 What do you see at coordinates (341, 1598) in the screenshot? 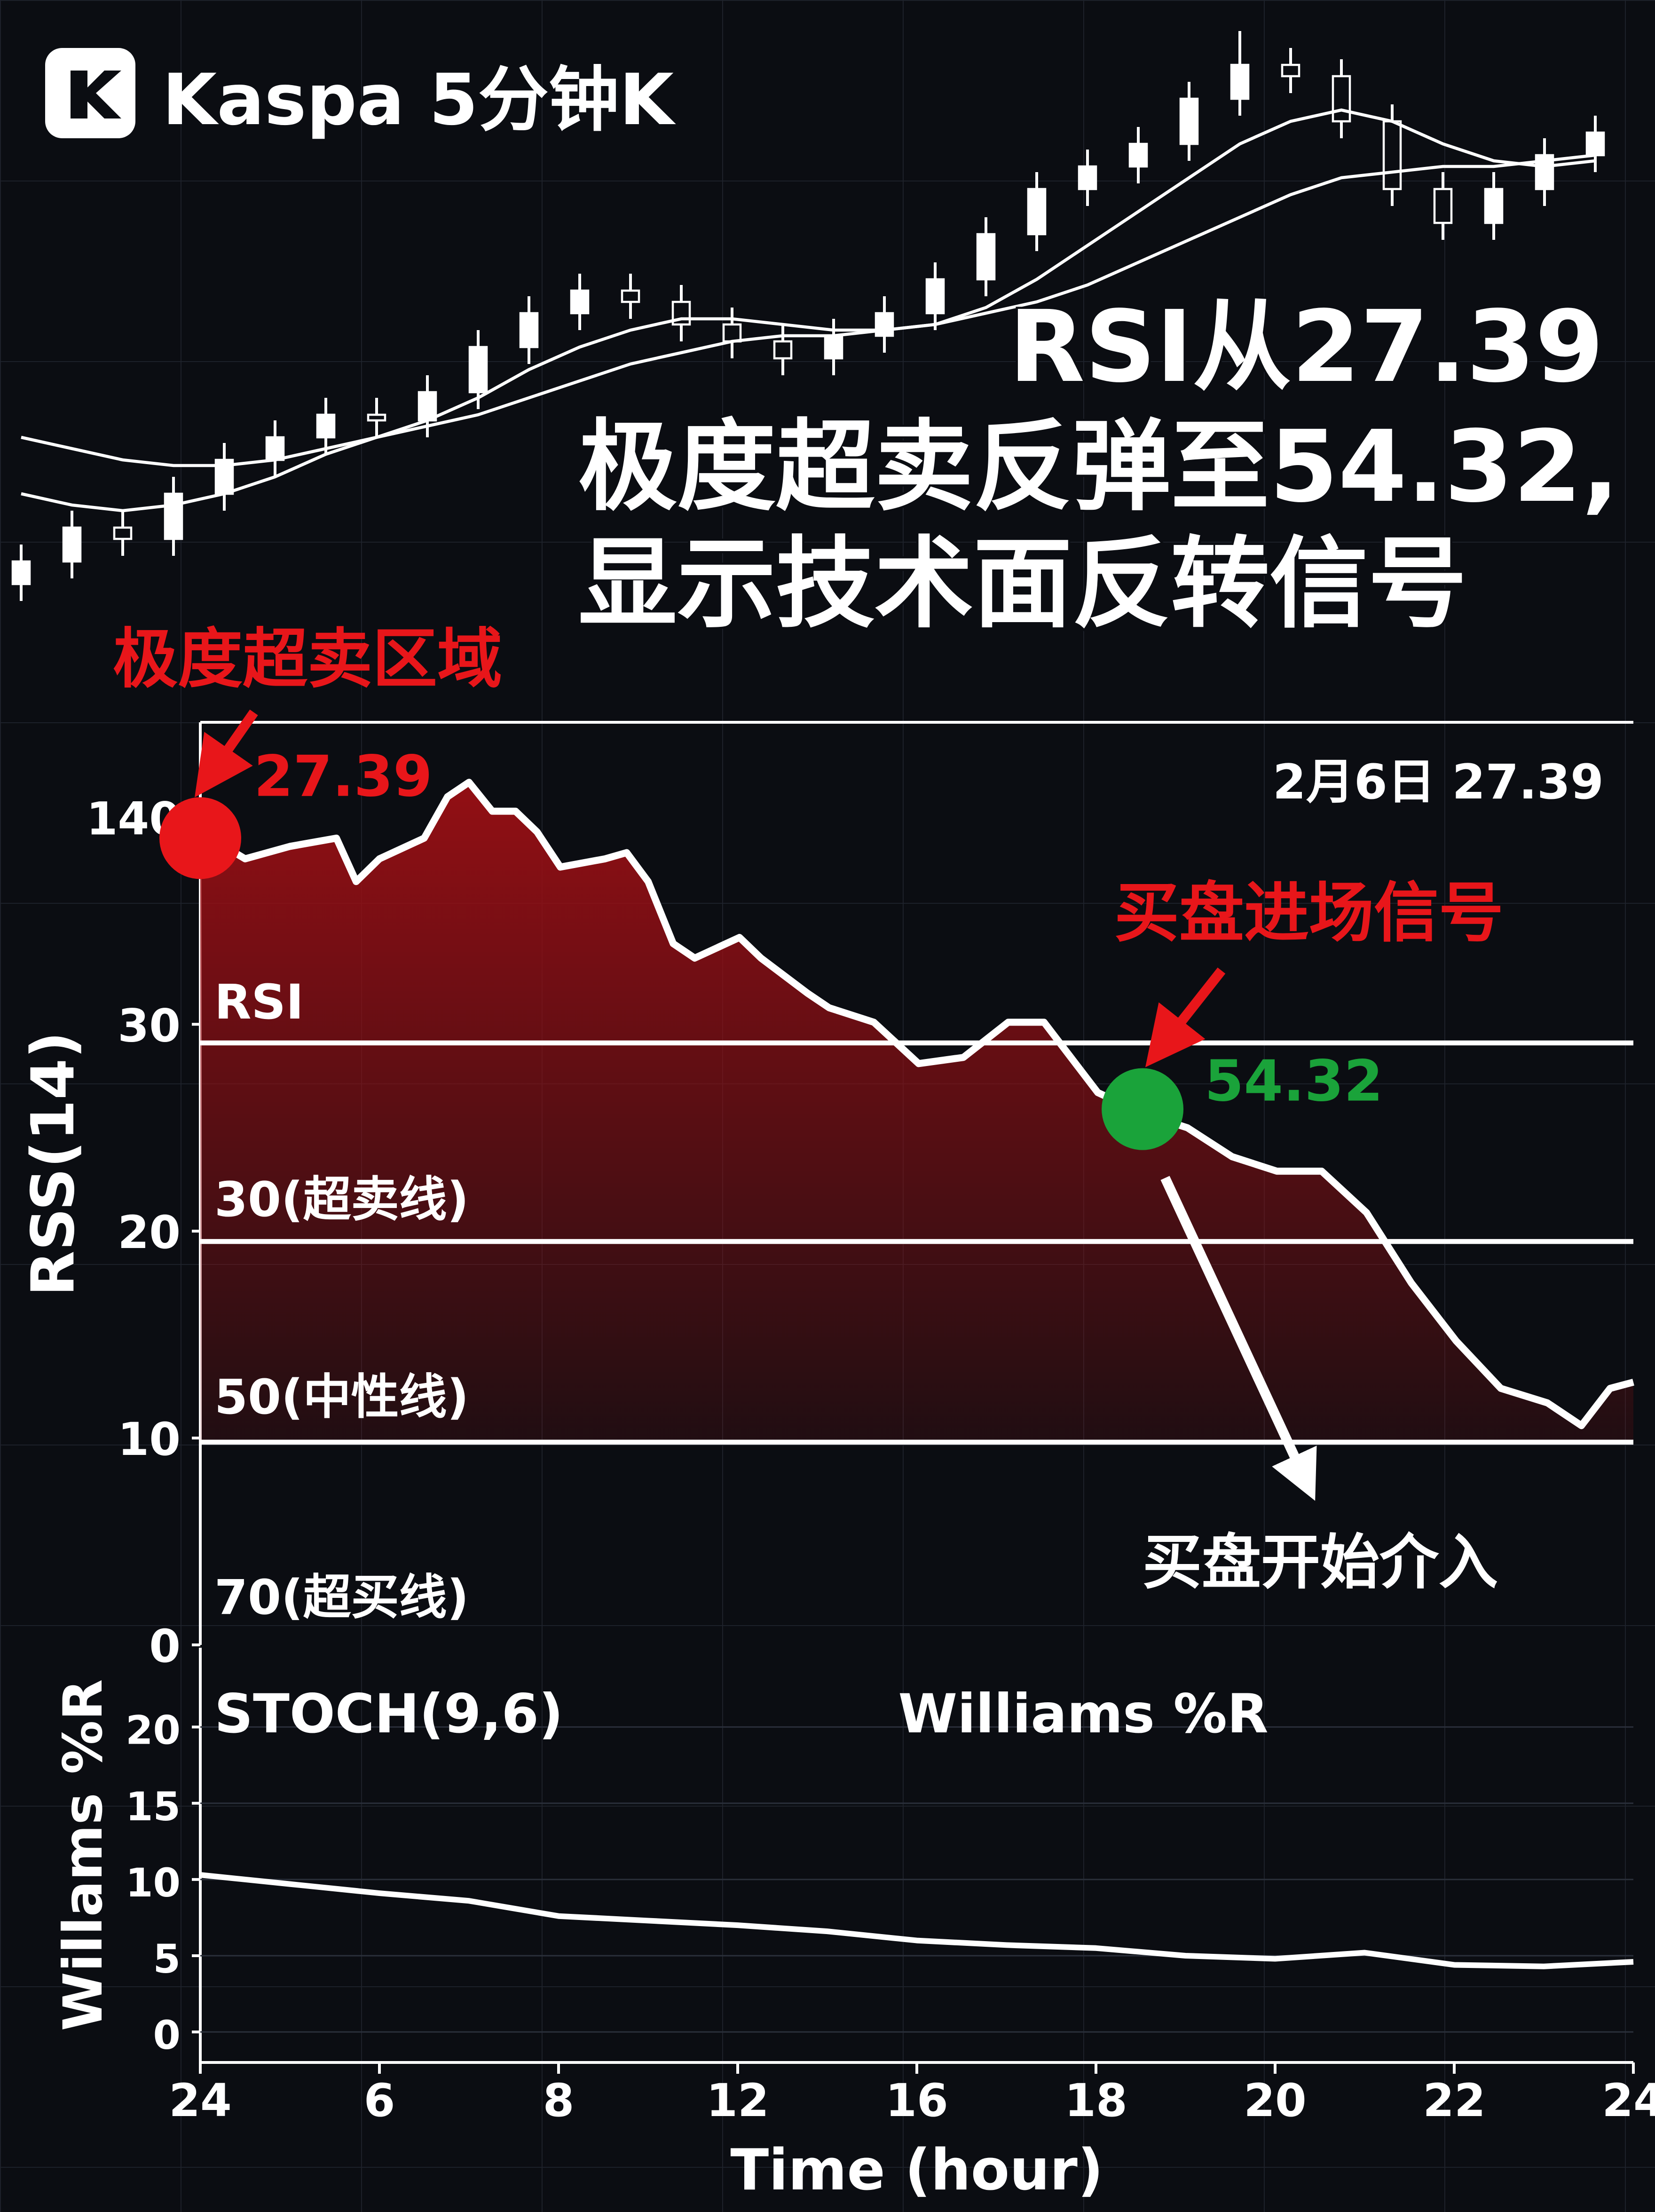
I see `annotation: 70(超买线)` at bounding box center [341, 1598].